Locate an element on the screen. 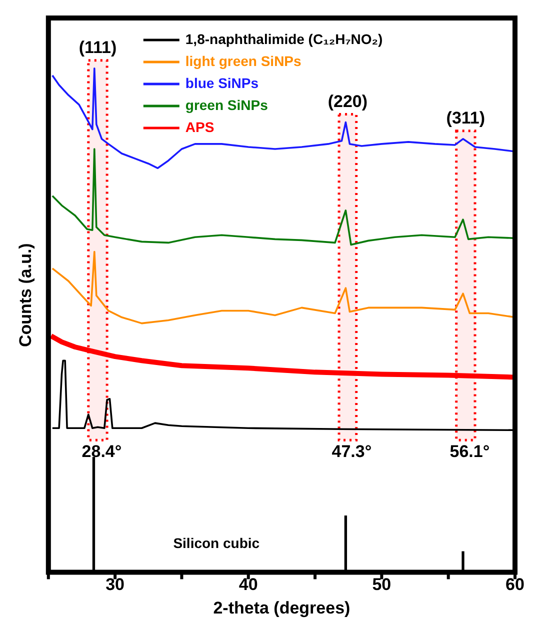 The image size is (539, 631). legend-label: blue SiNPs is located at coordinates (222, 82).